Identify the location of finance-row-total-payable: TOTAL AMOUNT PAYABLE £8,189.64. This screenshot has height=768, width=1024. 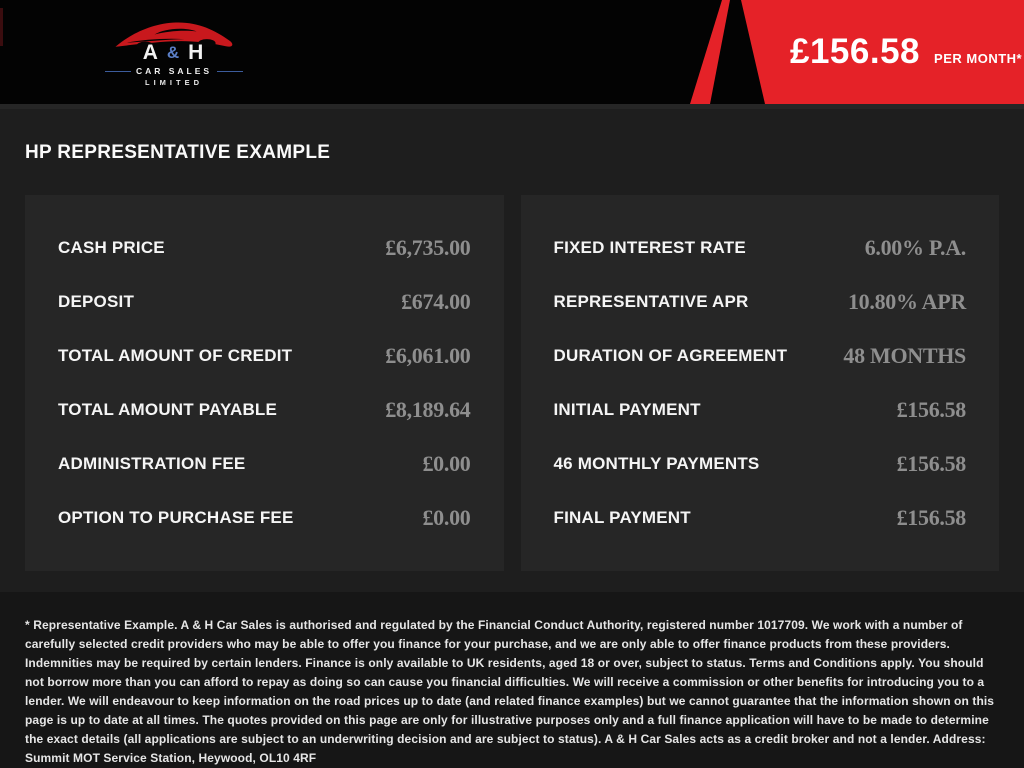
(264, 410).